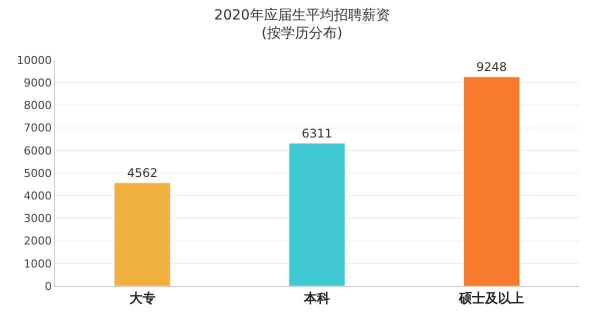  What do you see at coordinates (38, 173) in the screenshot?
I see `y-tick-label: 5000` at bounding box center [38, 173].